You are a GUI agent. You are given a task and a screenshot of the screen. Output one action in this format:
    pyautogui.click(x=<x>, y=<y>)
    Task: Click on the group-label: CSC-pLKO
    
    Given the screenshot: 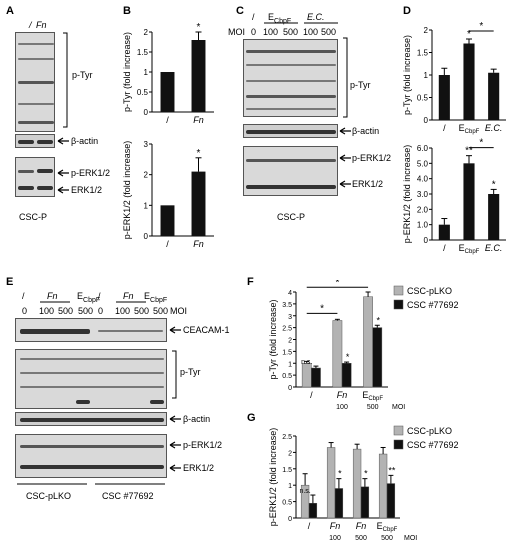 What is the action you would take?
    pyautogui.click(x=49, y=496)
    